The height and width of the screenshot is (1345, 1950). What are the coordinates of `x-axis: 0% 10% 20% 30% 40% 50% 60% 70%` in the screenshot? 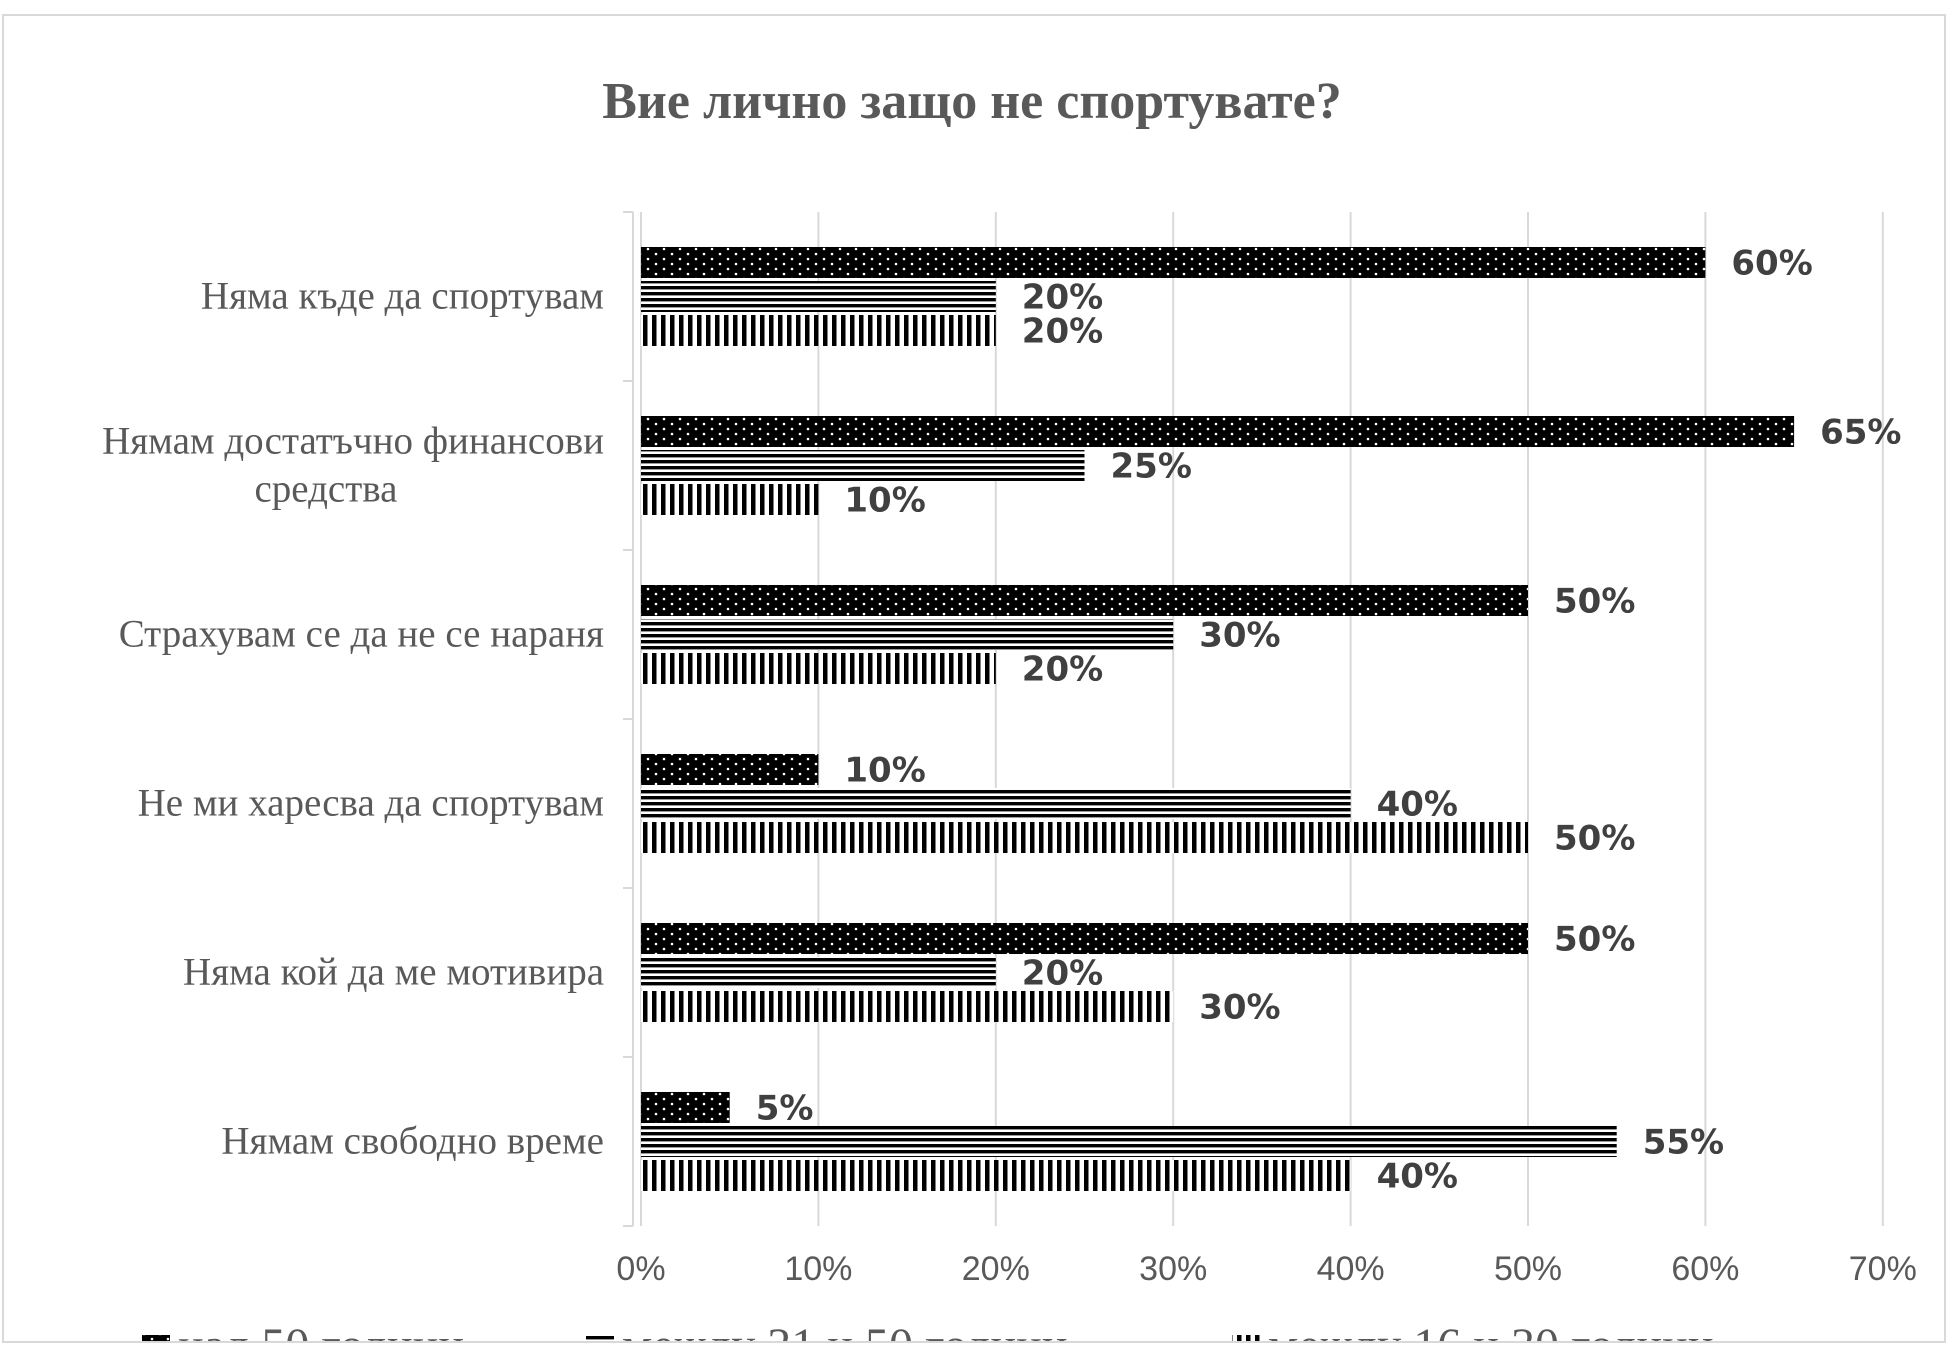 It's located at (1266, 1269).